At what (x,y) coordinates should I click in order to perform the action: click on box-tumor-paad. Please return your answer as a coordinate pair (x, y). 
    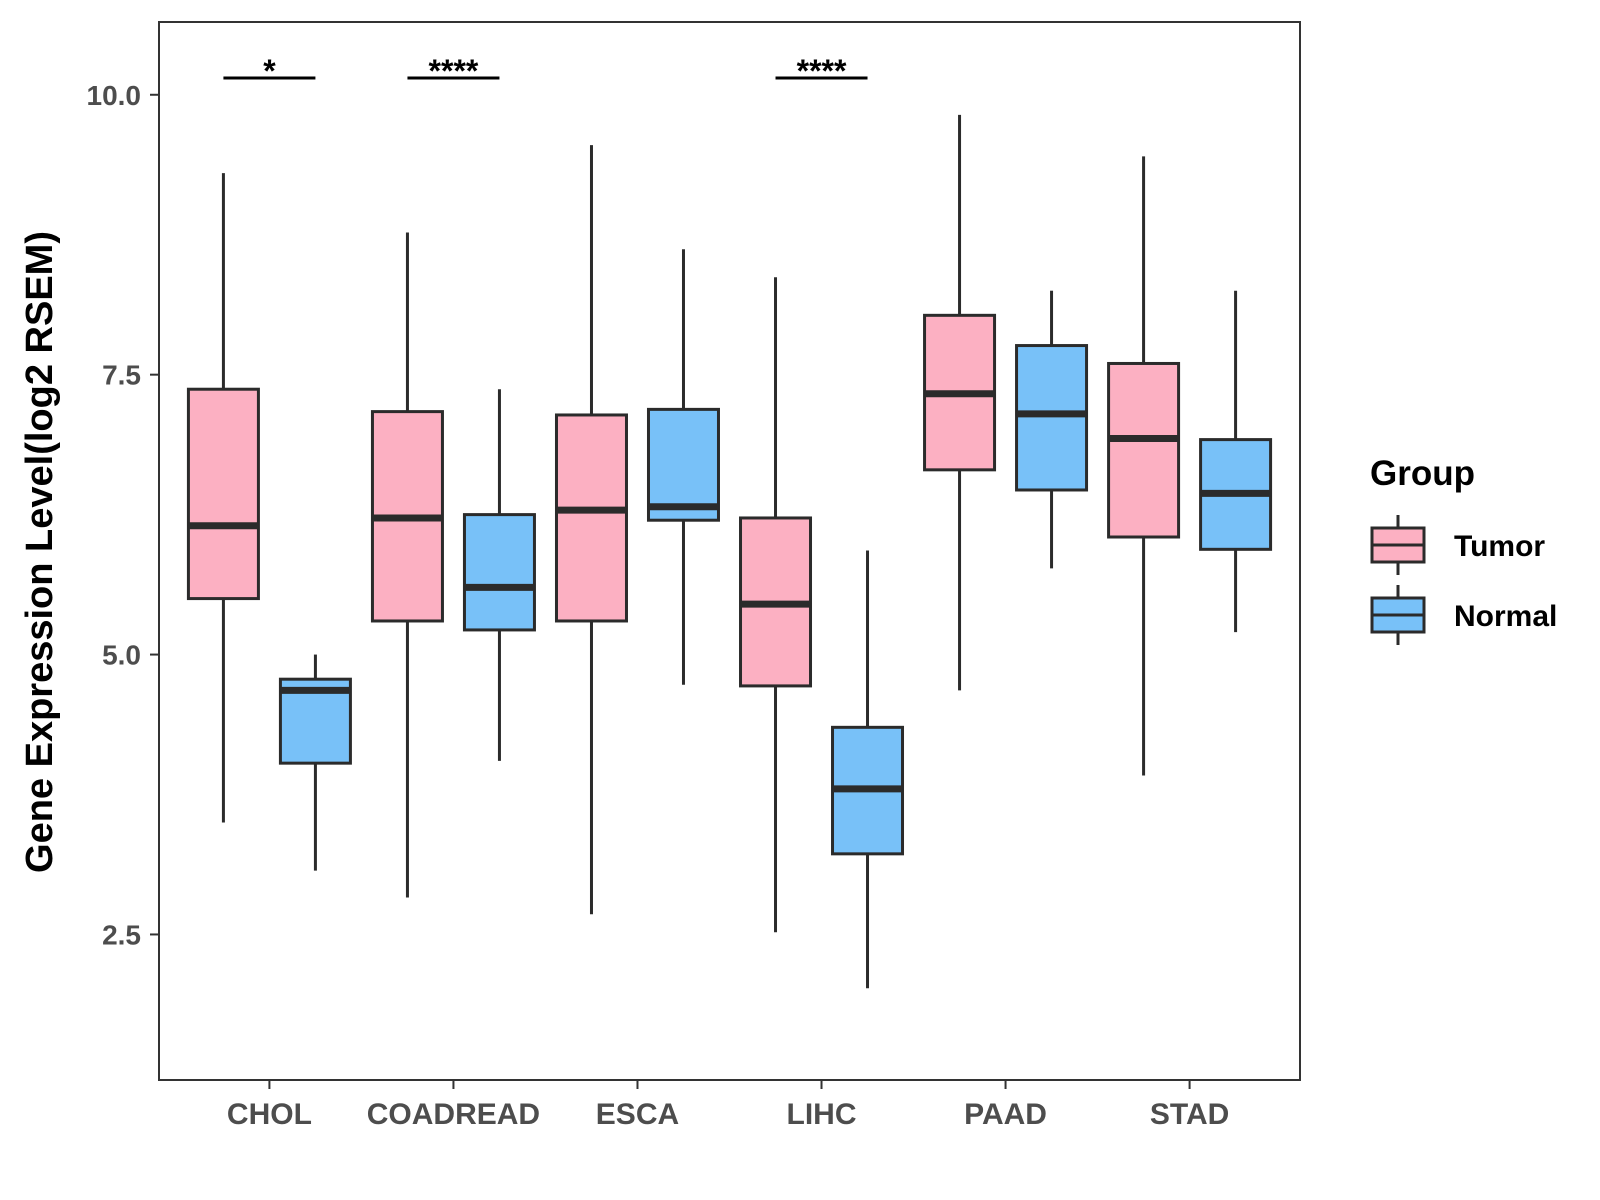
    Looking at the image, I should click on (960, 402).